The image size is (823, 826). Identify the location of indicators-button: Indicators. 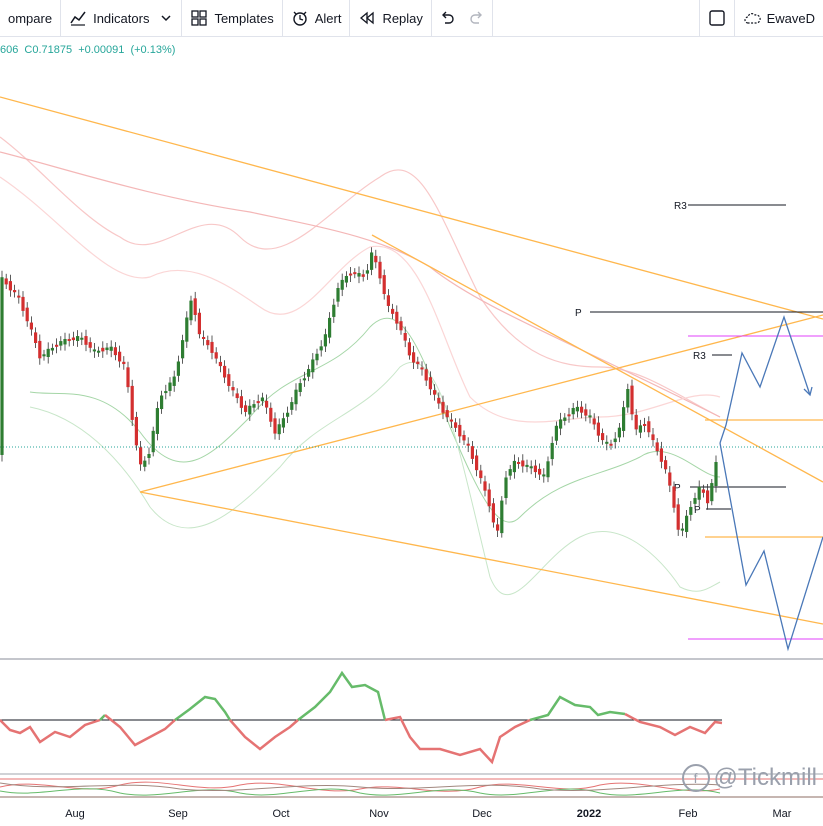
(106, 18).